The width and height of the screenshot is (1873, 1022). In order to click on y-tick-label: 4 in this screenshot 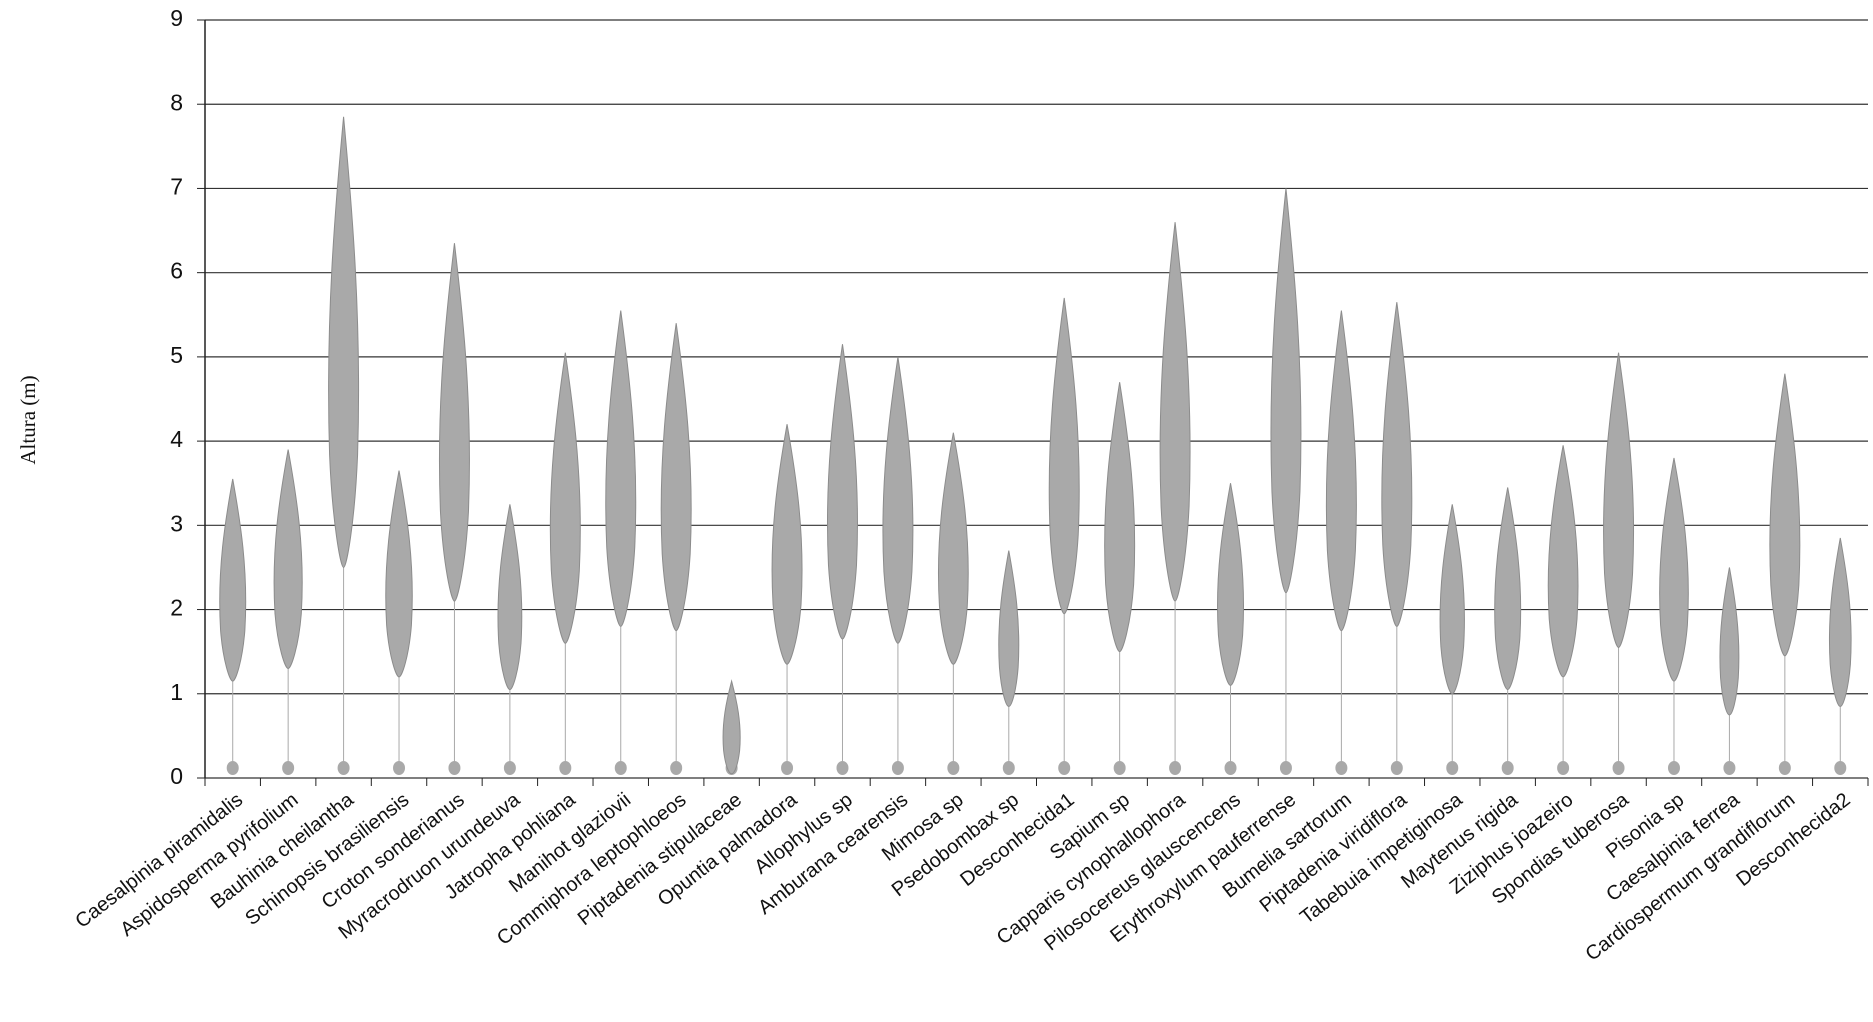, I will do `click(176, 439)`.